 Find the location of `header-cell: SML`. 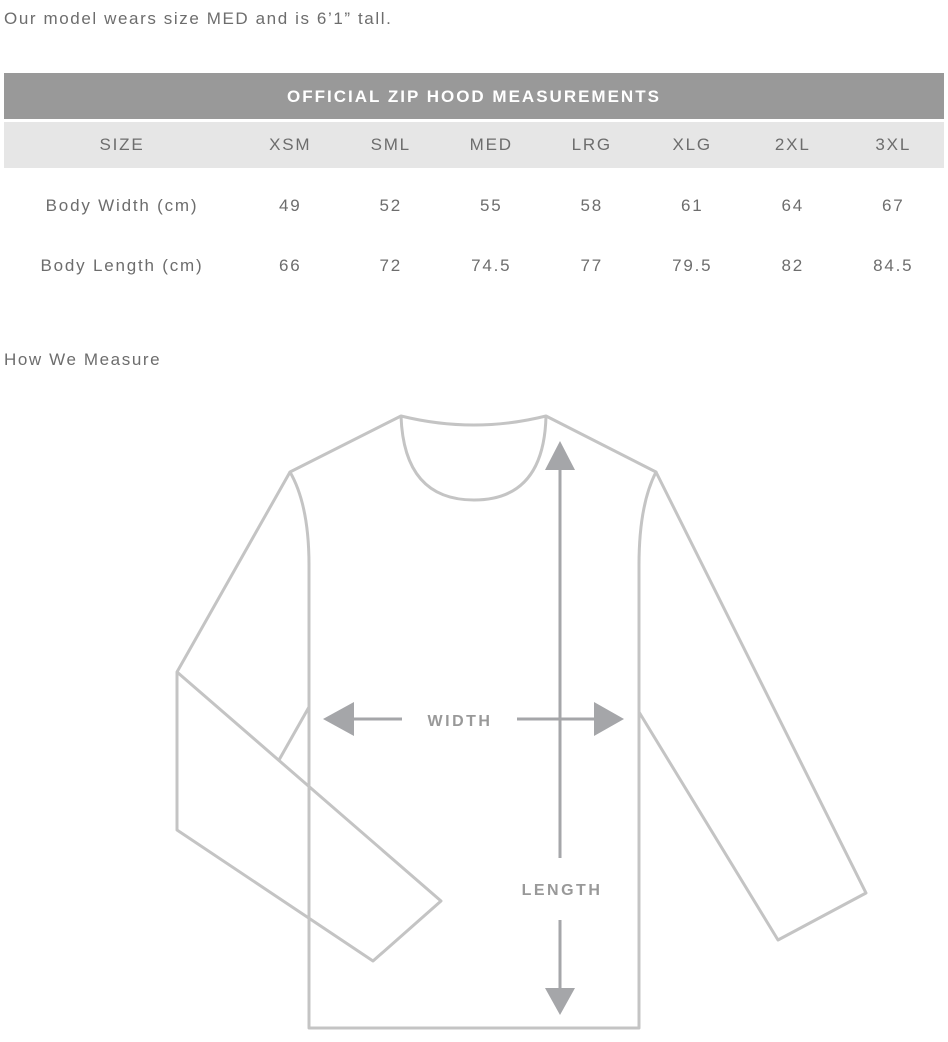

header-cell: SML is located at coordinates (390, 144).